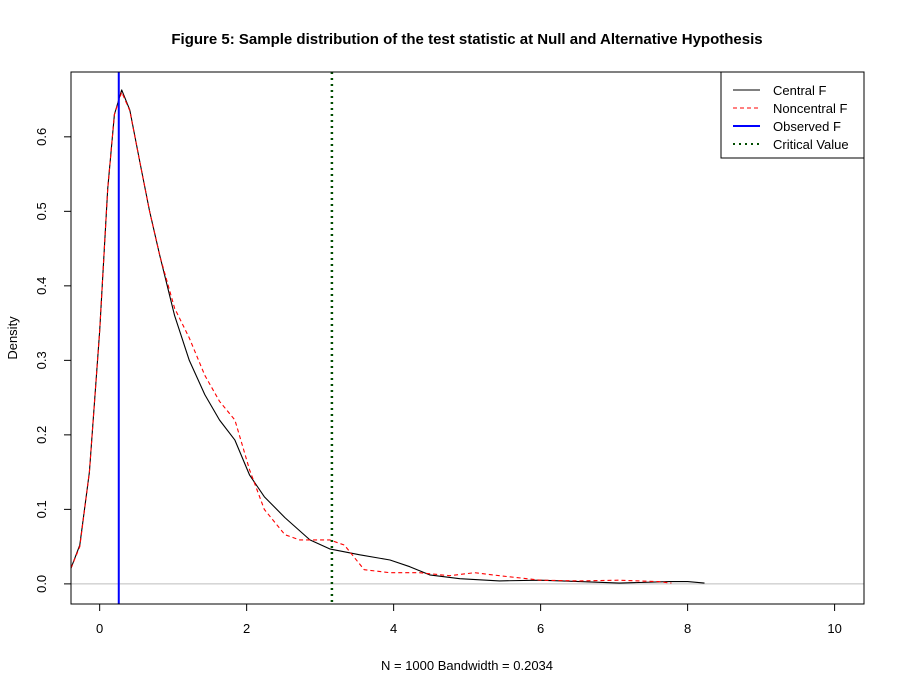  I want to click on x-tick-label: 0, so click(99, 628).